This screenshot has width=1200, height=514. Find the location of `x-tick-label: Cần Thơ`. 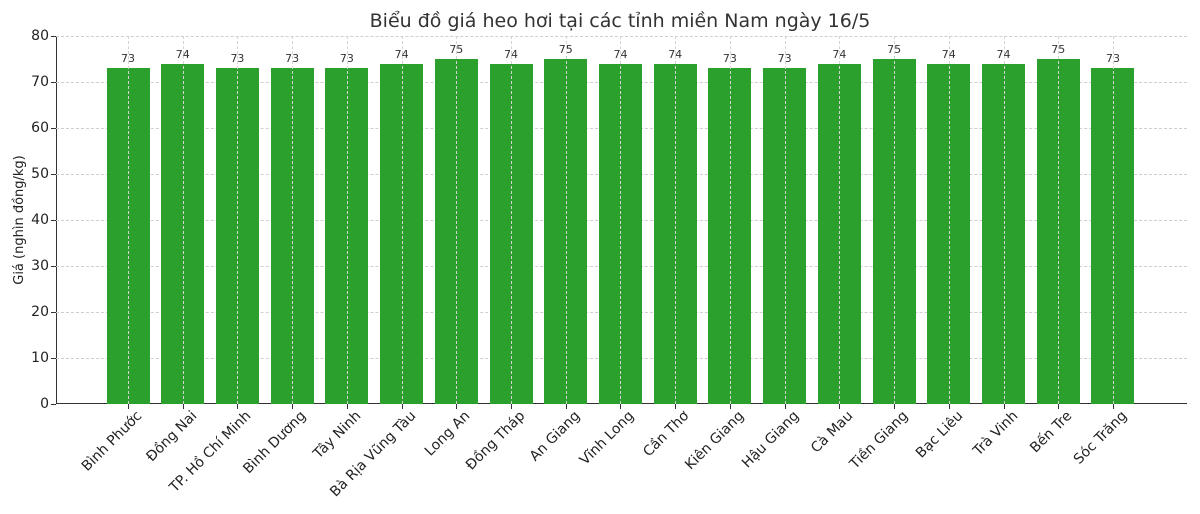

x-tick-label: Cần Thơ is located at coordinates (666, 434).